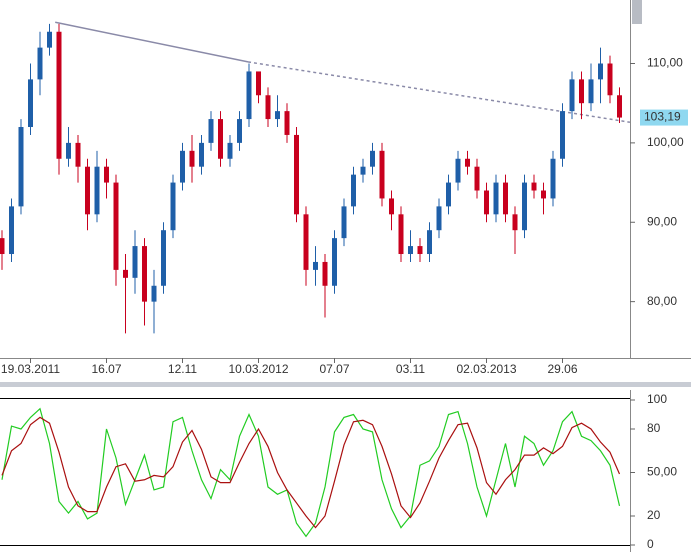 The image size is (691, 552). Describe the element at coordinates (637, 12) in the screenshot. I see `scroll-handle` at that location.